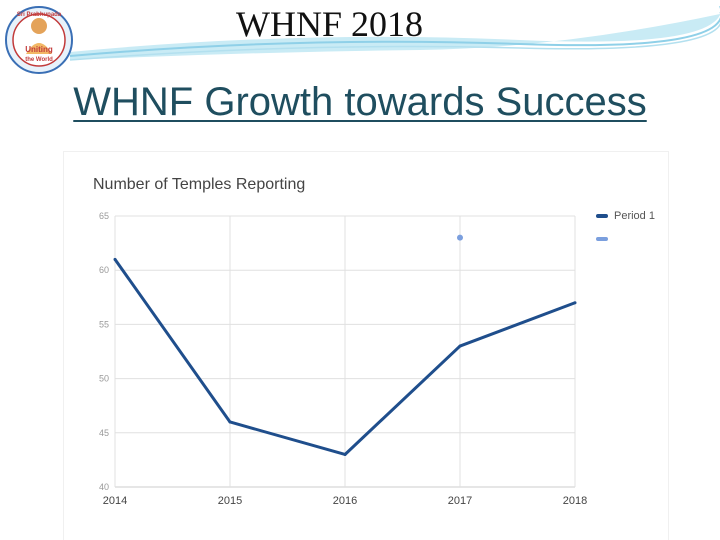 Image resolution: width=720 pixels, height=540 pixels. What do you see at coordinates (104, 270) in the screenshot?
I see `y-tick-label: 60` at bounding box center [104, 270].